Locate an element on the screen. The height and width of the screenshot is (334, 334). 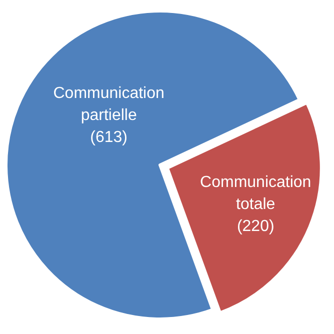
slice-label: Communication partielle is located at coordinates (108, 104).